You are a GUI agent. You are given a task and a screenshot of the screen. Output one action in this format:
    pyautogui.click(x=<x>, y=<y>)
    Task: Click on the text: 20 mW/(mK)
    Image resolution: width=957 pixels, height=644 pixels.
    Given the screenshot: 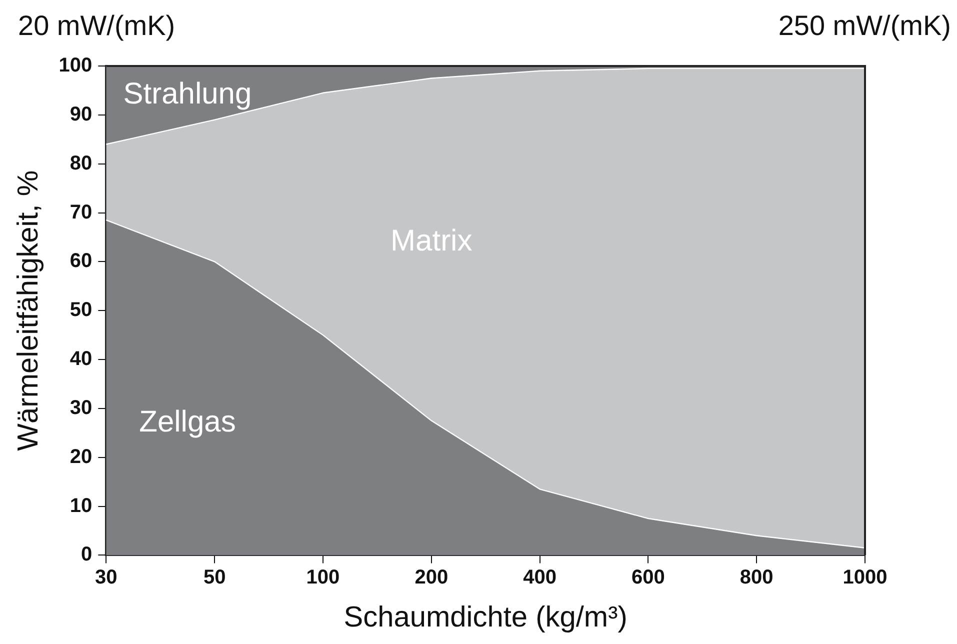 What is the action you would take?
    pyautogui.click(x=97, y=26)
    